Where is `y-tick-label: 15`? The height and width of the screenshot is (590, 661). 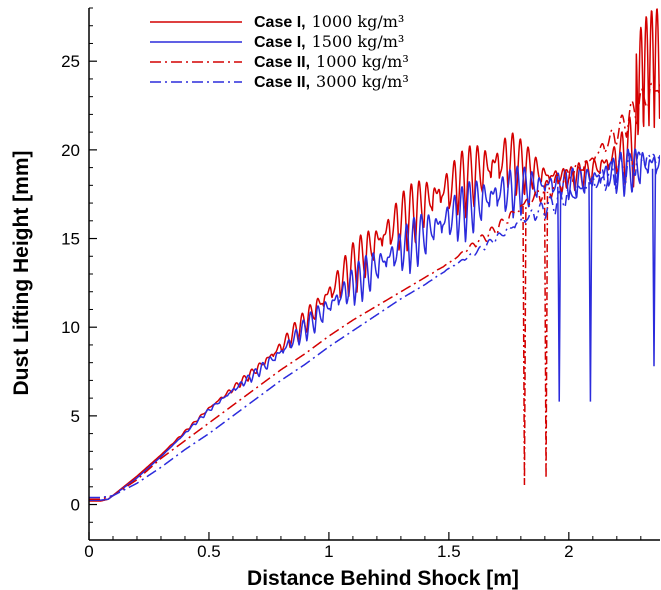
y-tick-label: 15 is located at coordinates (70, 239).